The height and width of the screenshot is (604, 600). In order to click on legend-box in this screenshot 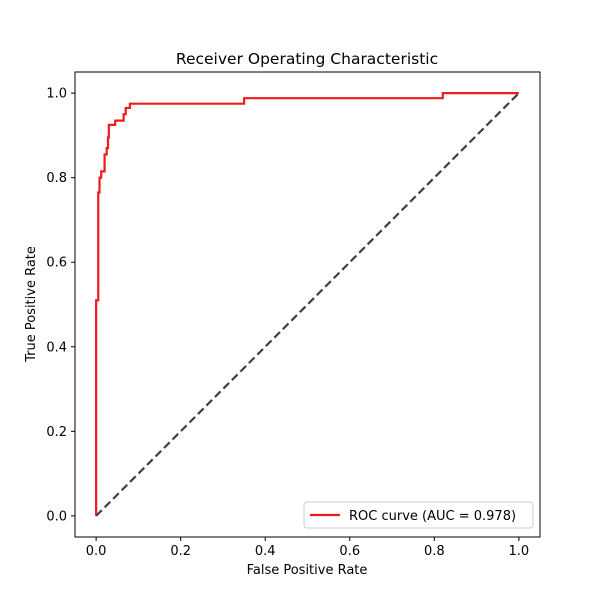, I will do `click(418, 515)`.